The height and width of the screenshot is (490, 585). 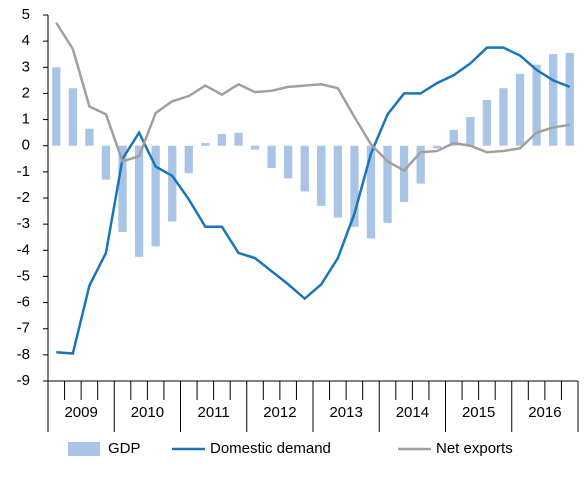 What do you see at coordinates (80, 412) in the screenshot?
I see `year-label: 2009` at bounding box center [80, 412].